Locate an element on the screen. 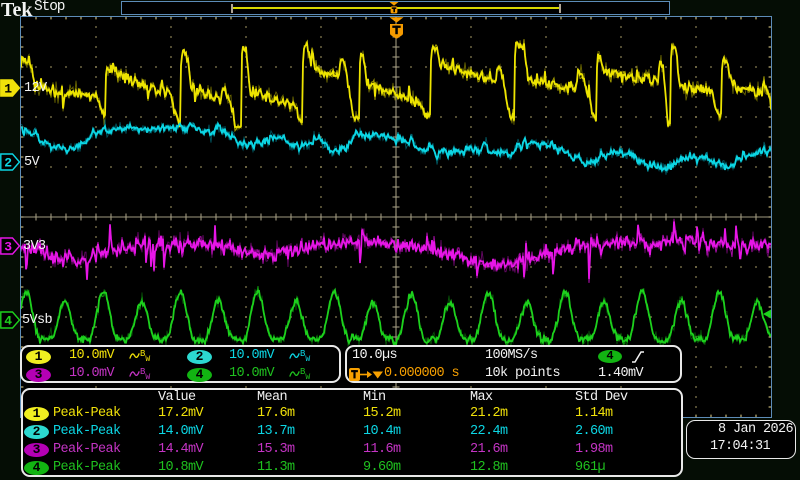 Image resolution: width=800 pixels, height=480 pixels. svg-text: 1 is located at coordinates (8, 88).